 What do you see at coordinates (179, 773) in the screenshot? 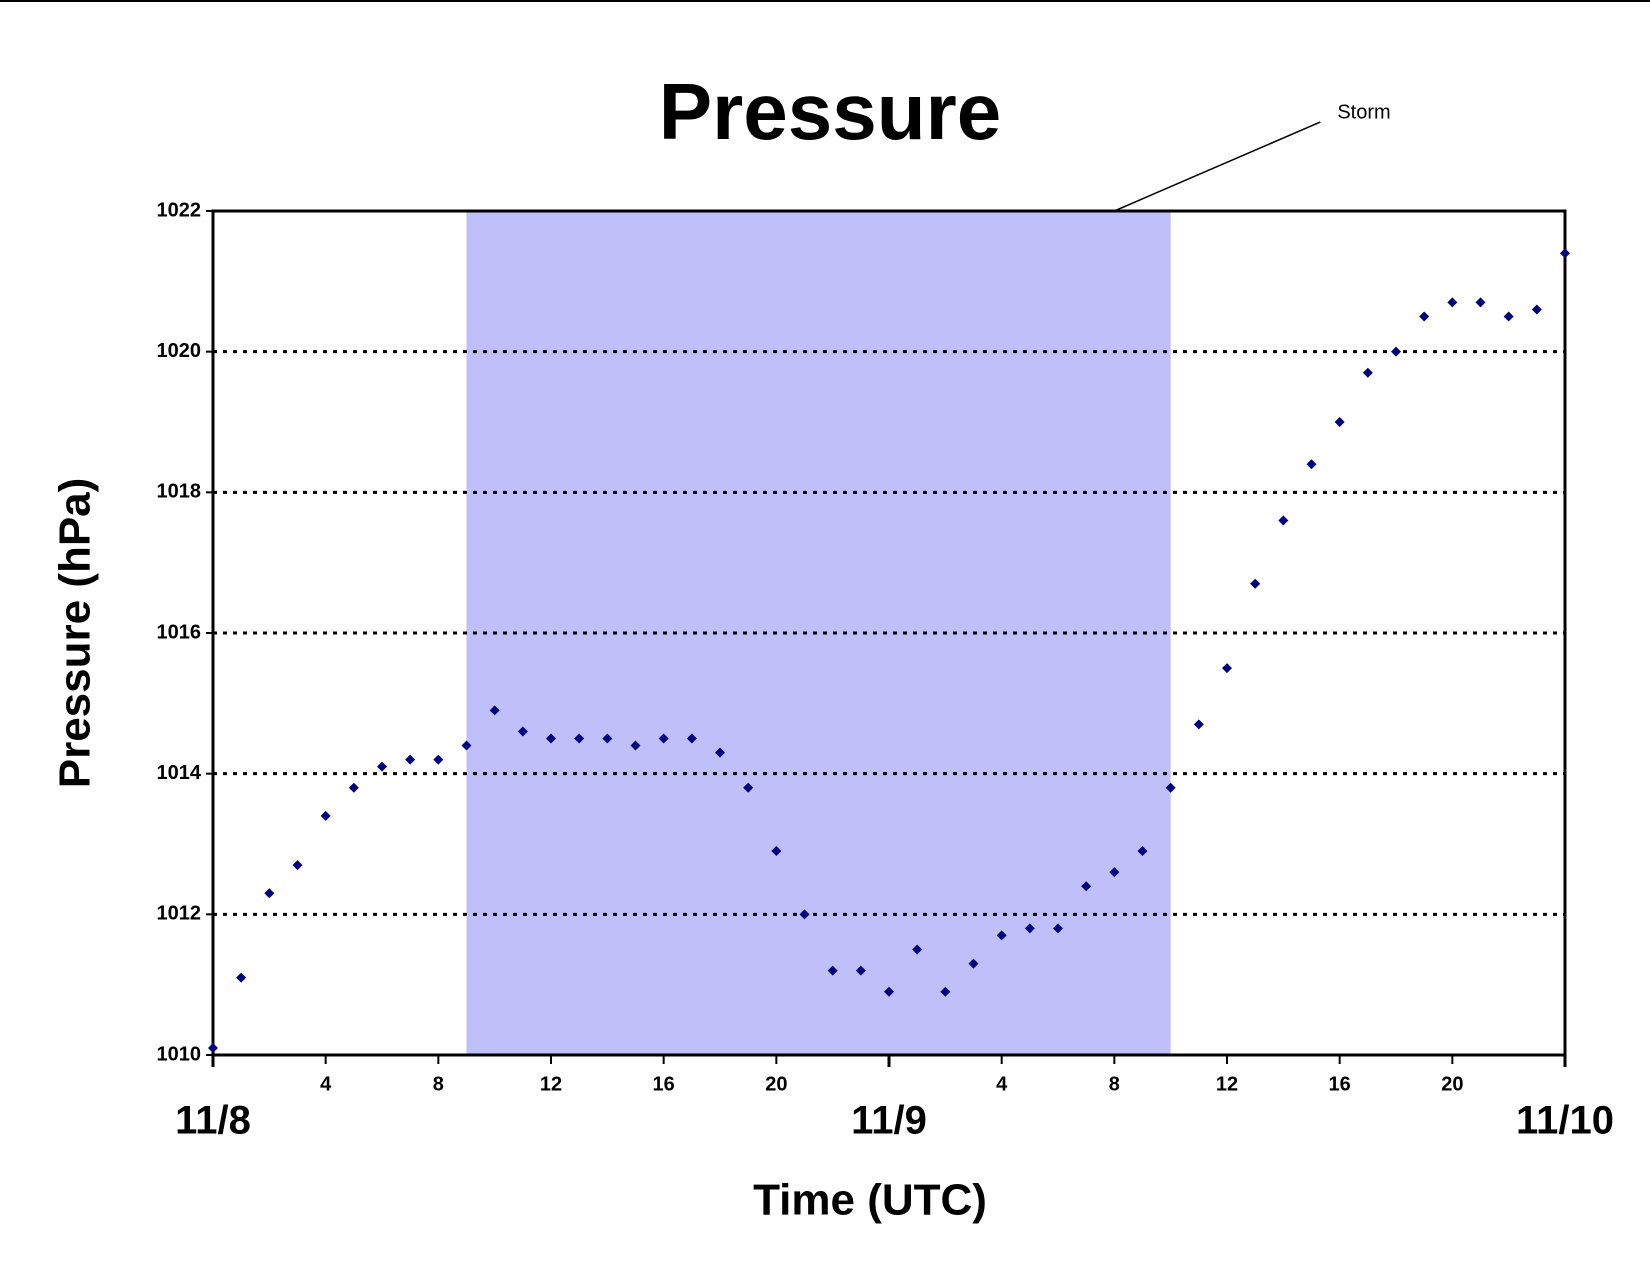
I see `y-tick-label: 1014` at bounding box center [179, 773].